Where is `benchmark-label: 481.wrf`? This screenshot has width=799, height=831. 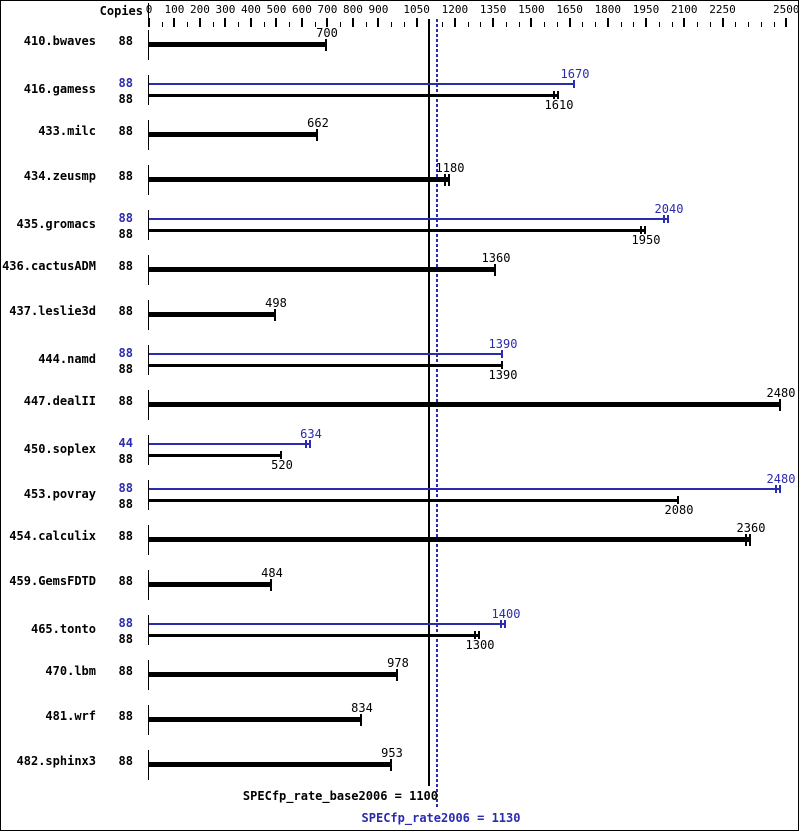
benchmark-label: 481.wrf is located at coordinates (70, 716).